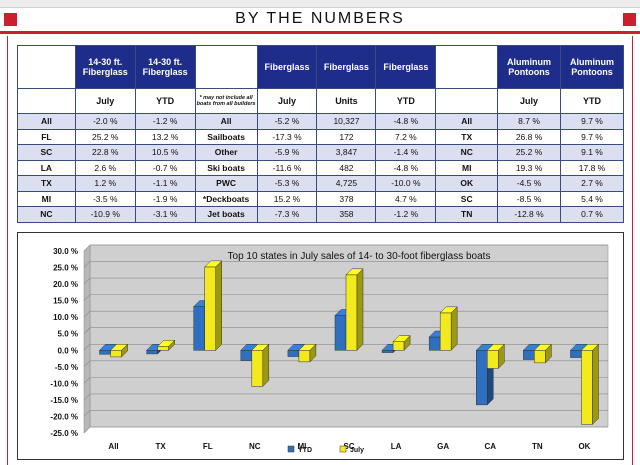 The image size is (640, 465). Describe the element at coordinates (64, 400) in the screenshot. I see `y-tick-label: -15.0 %` at that location.